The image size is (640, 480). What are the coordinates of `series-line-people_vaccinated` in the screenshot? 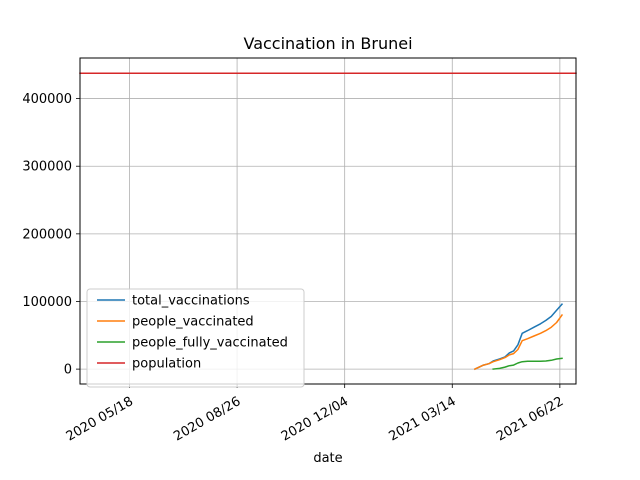 It's located at (518, 342).